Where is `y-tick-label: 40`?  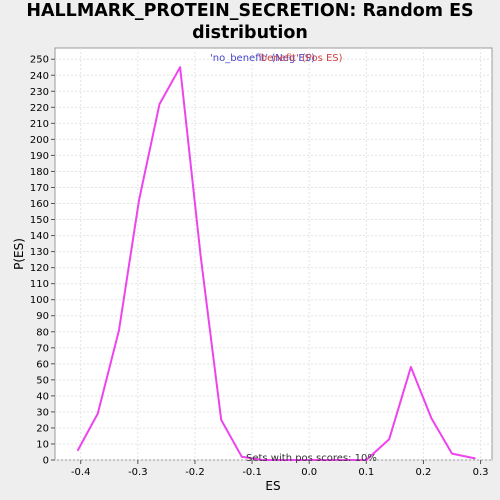
y-tick-label: 40 is located at coordinates (42, 396).